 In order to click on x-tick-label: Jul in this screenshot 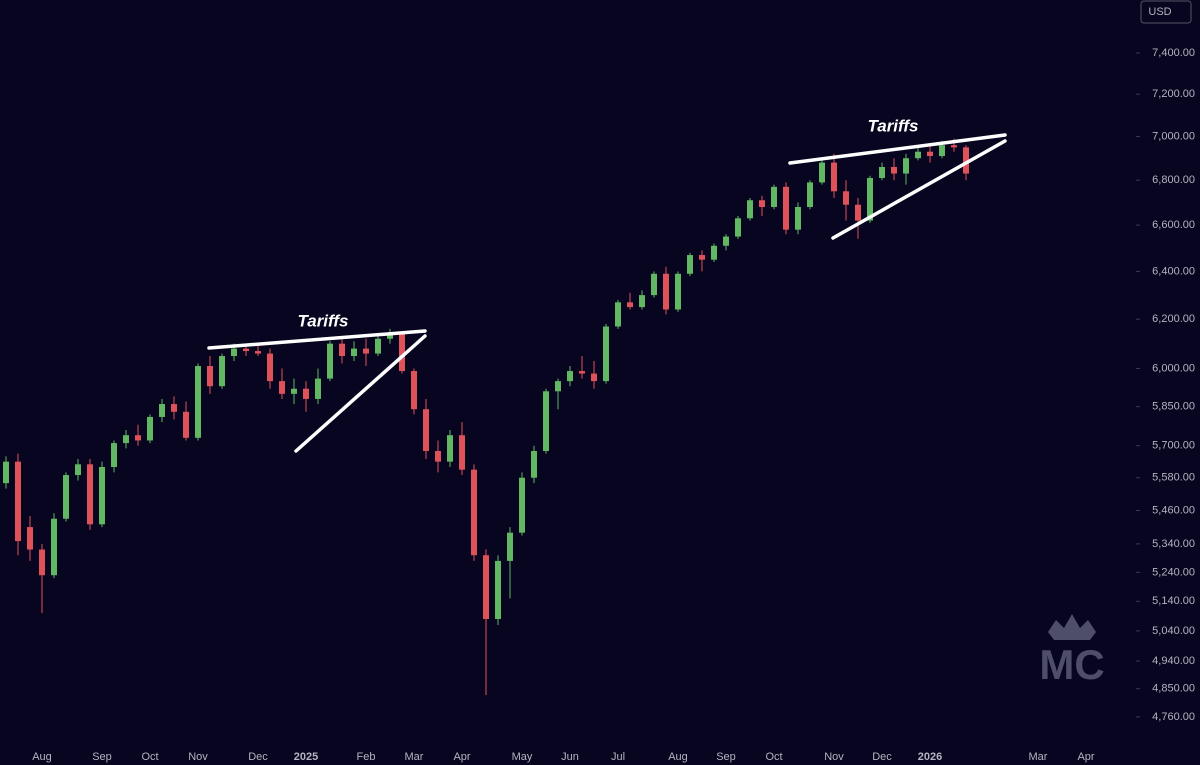, I will do `click(618, 757)`.